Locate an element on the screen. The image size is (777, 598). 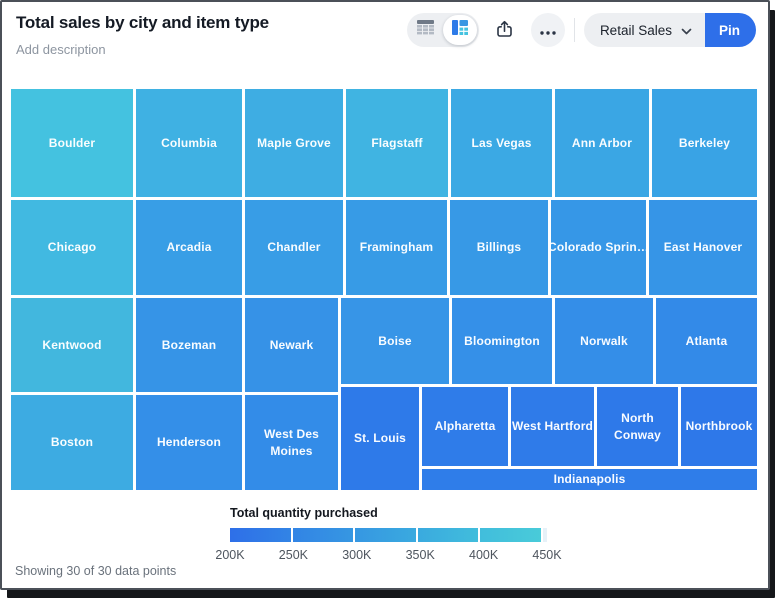
treemap-cell-label: Billings is located at coordinates (499, 247).